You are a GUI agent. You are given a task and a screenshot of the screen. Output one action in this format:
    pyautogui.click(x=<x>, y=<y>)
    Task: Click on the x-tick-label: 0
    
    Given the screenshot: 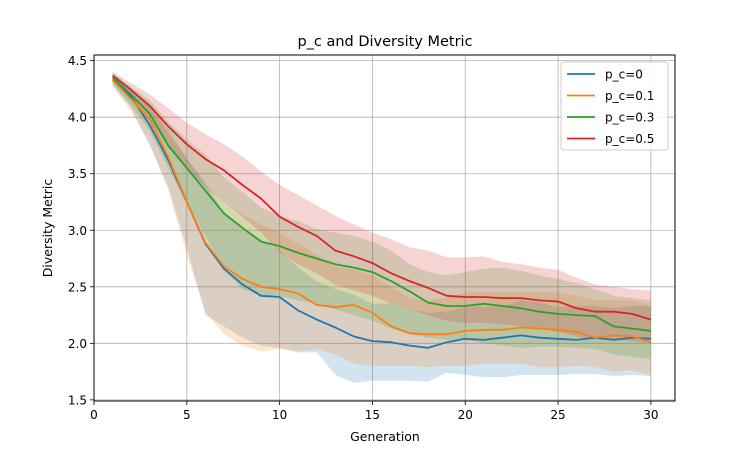 What is the action you would take?
    pyautogui.click(x=94, y=415)
    